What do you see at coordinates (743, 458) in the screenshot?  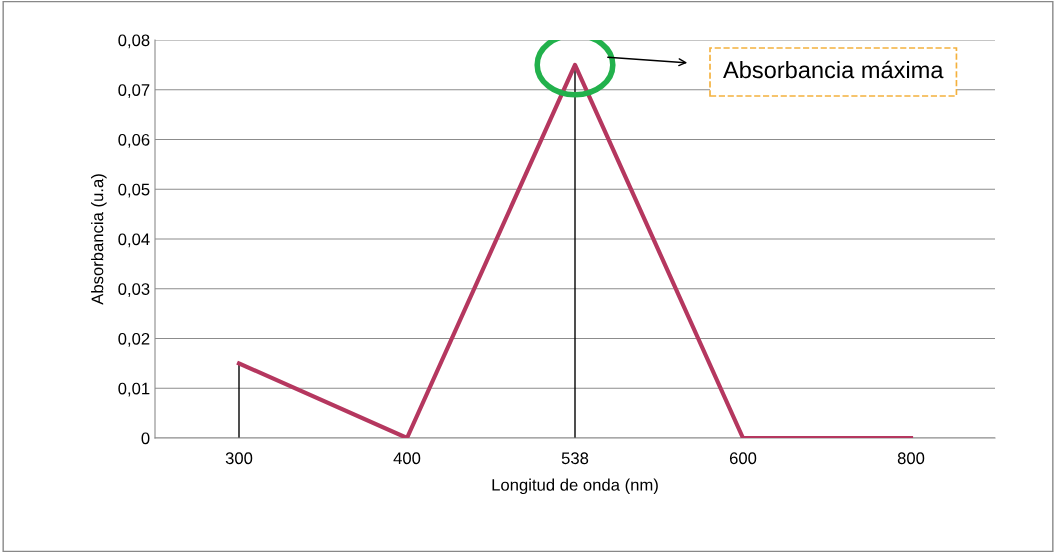 I see `x-tick-label: 600` at bounding box center [743, 458].